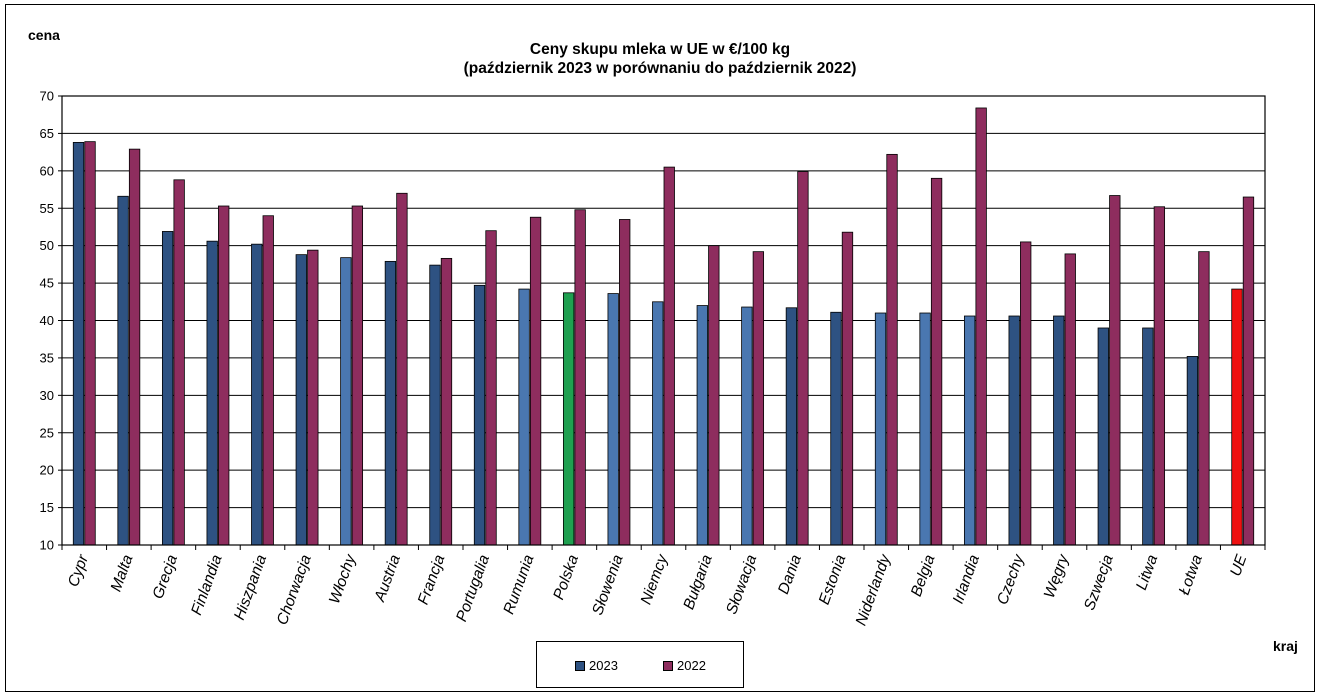 Image resolution: width=1320 pixels, height=697 pixels. What do you see at coordinates (892, 349) in the screenshot?
I see `bar-2022-niderlandy` at bounding box center [892, 349].